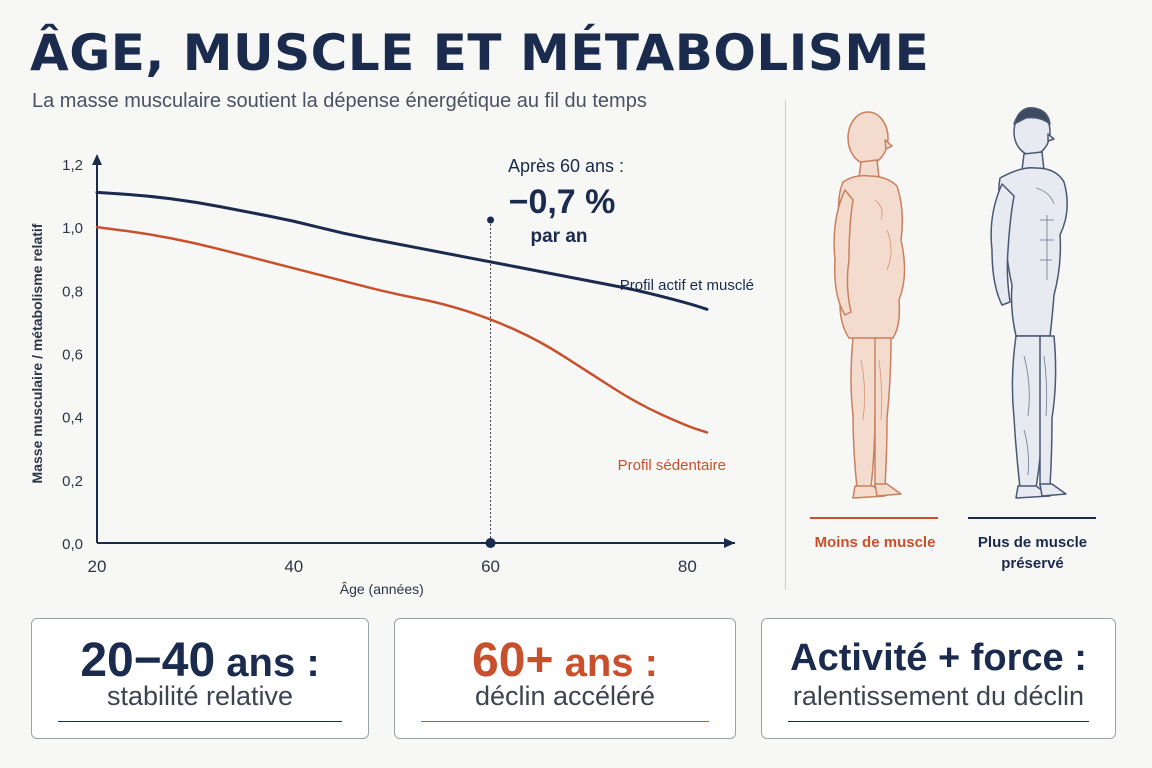 The height and width of the screenshot is (768, 1152). I want to click on card-seniors: 60+ ans : déclin accéléré, so click(565, 678).